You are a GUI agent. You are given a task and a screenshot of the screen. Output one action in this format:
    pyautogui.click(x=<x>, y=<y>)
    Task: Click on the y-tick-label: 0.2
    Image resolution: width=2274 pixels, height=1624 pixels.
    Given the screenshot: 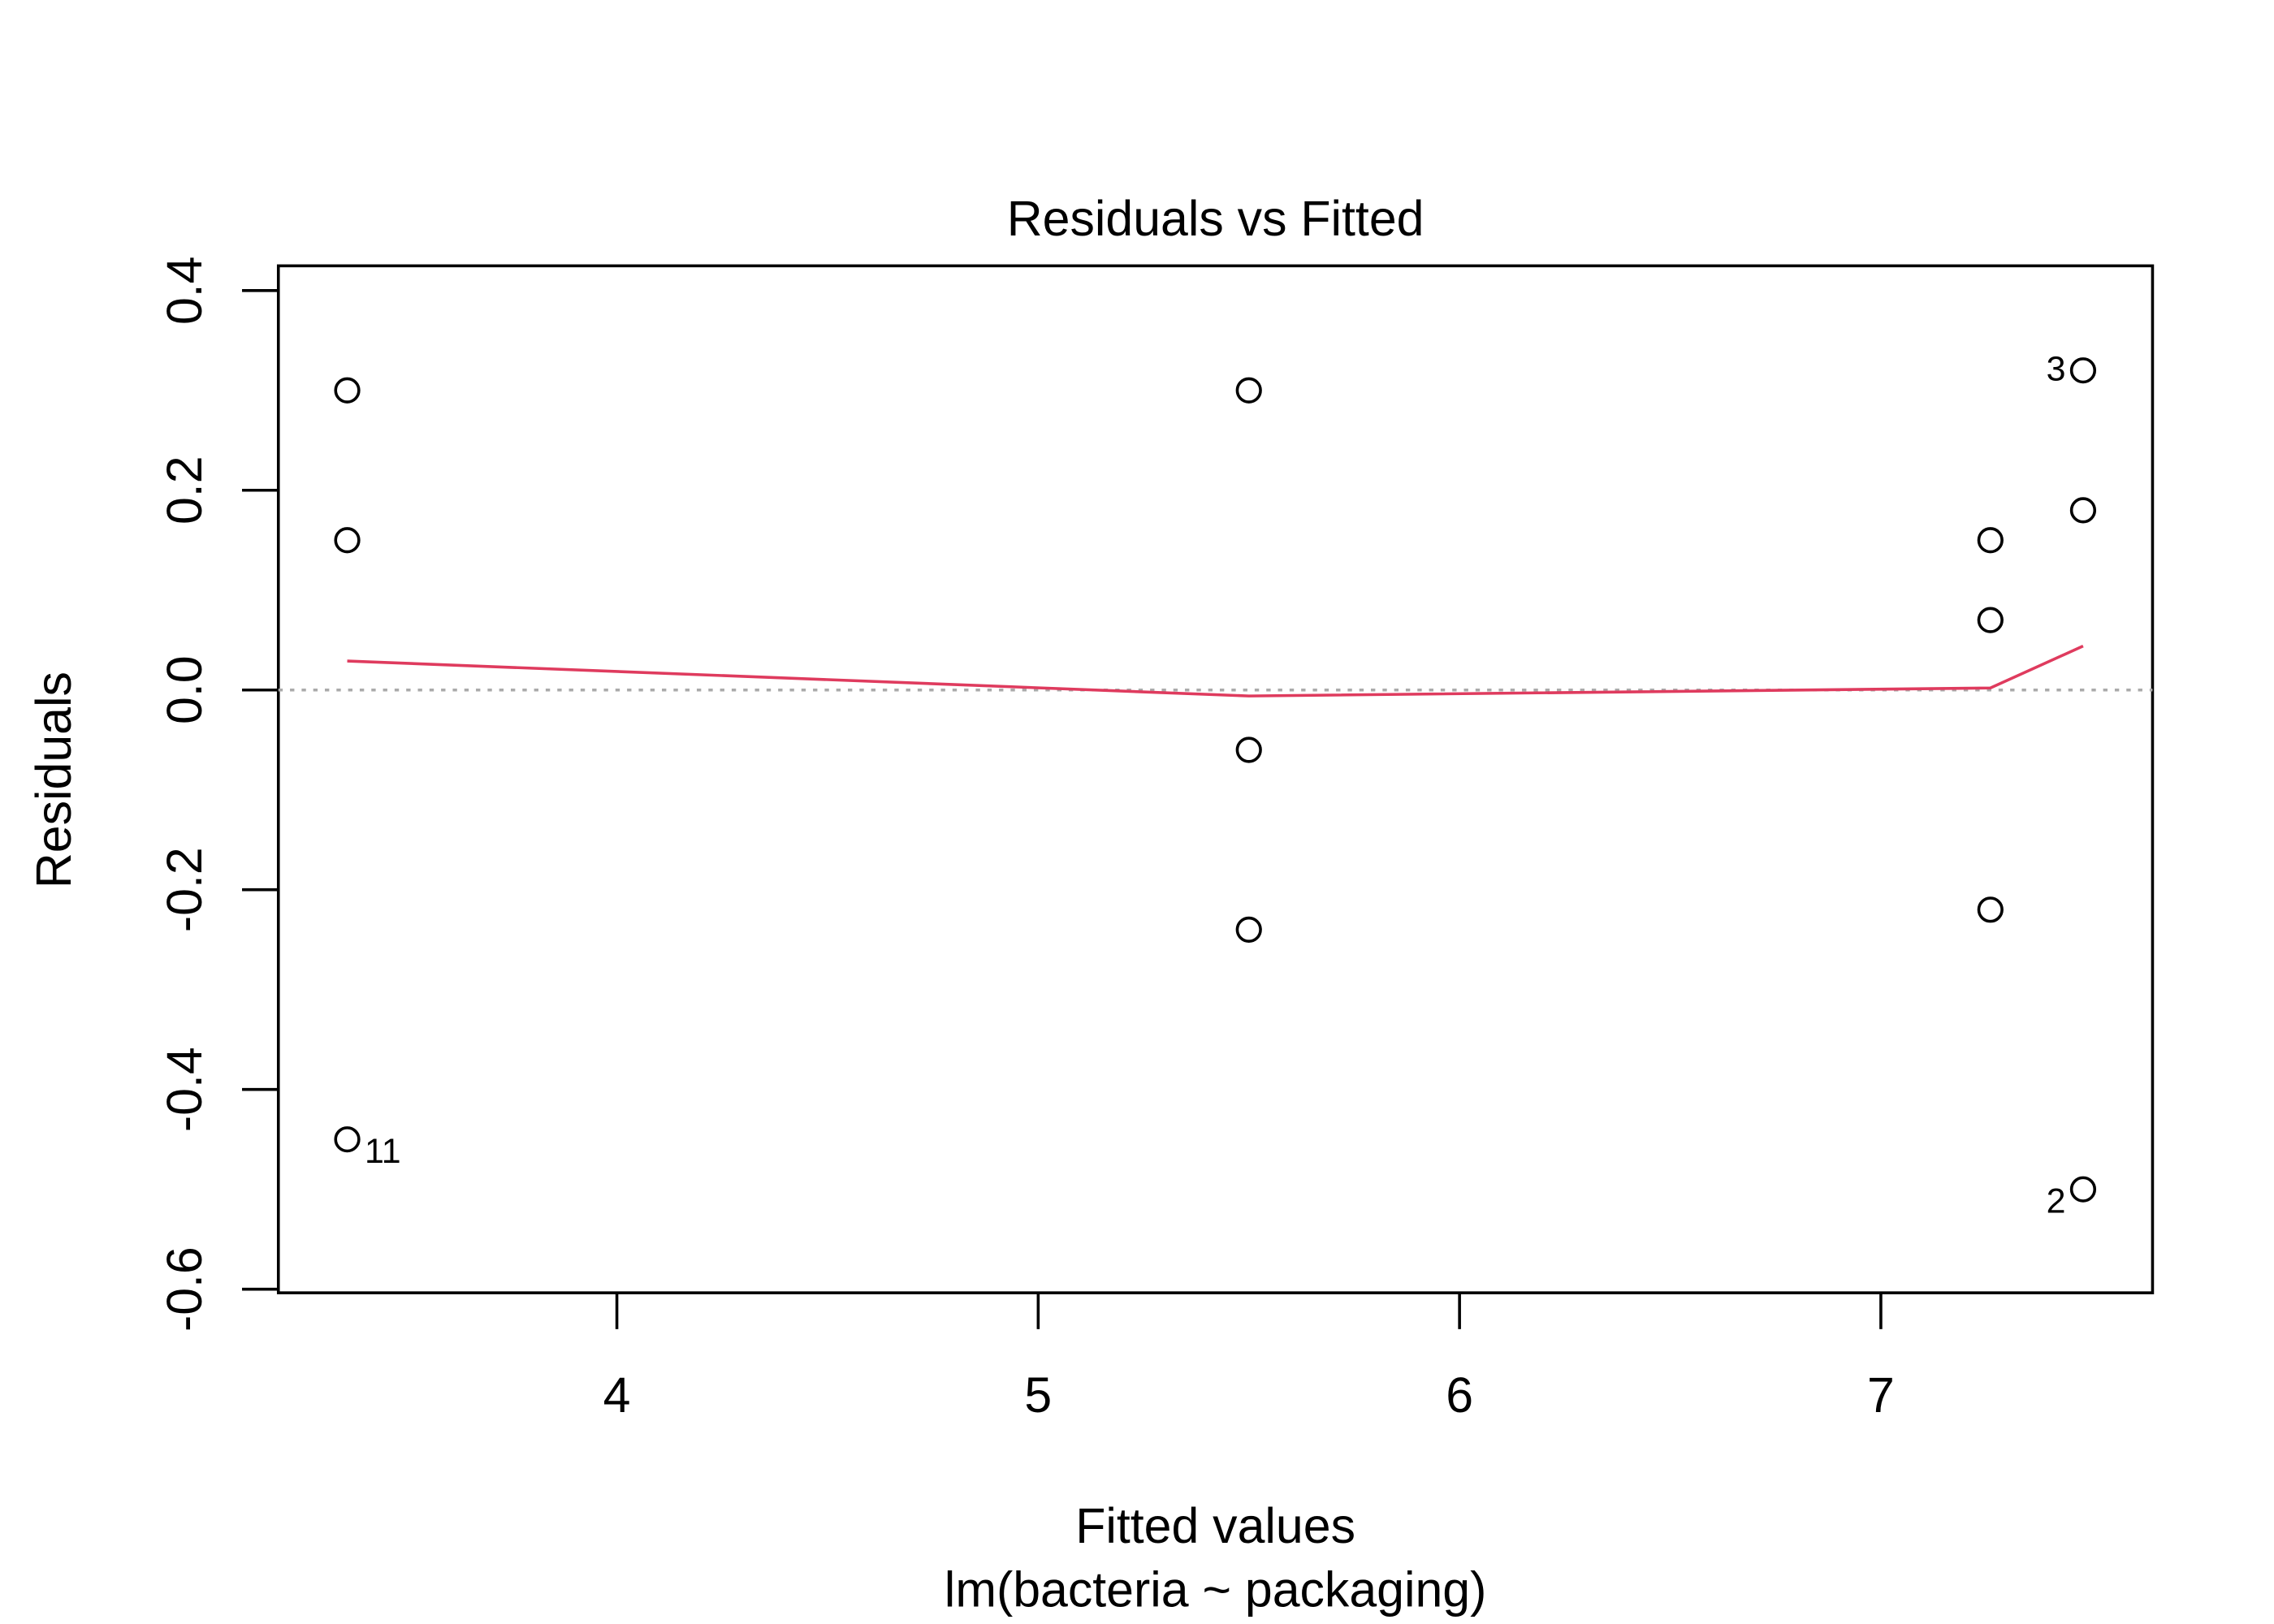 What is the action you would take?
    pyautogui.click(x=185, y=491)
    